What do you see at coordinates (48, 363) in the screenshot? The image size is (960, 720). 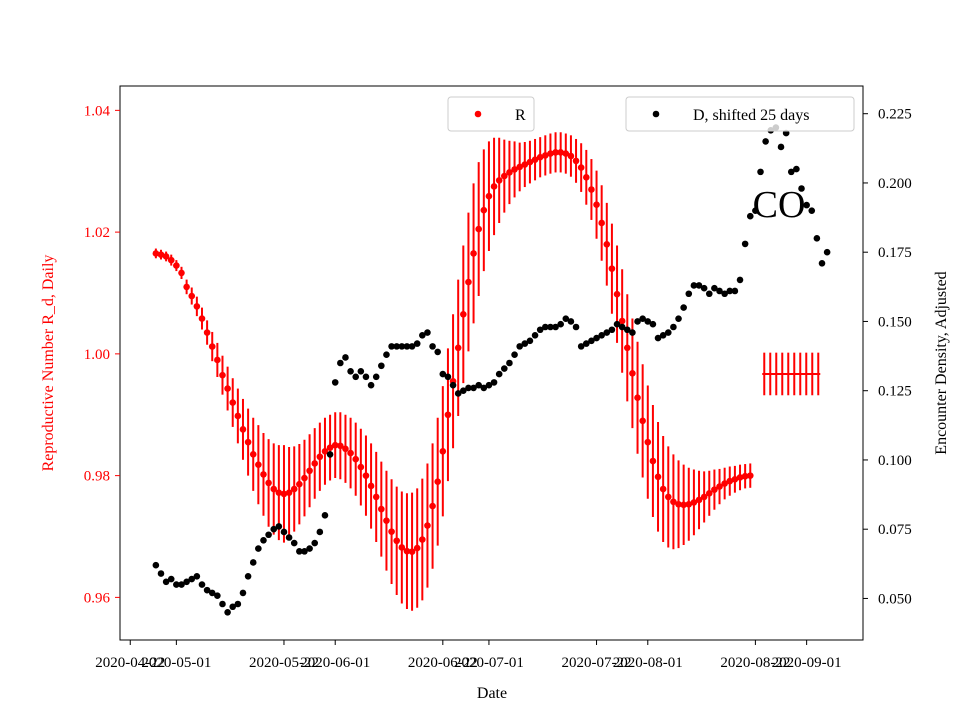 I see `y-left-axis-title: Reproductive Number R_d, Daily` at bounding box center [48, 363].